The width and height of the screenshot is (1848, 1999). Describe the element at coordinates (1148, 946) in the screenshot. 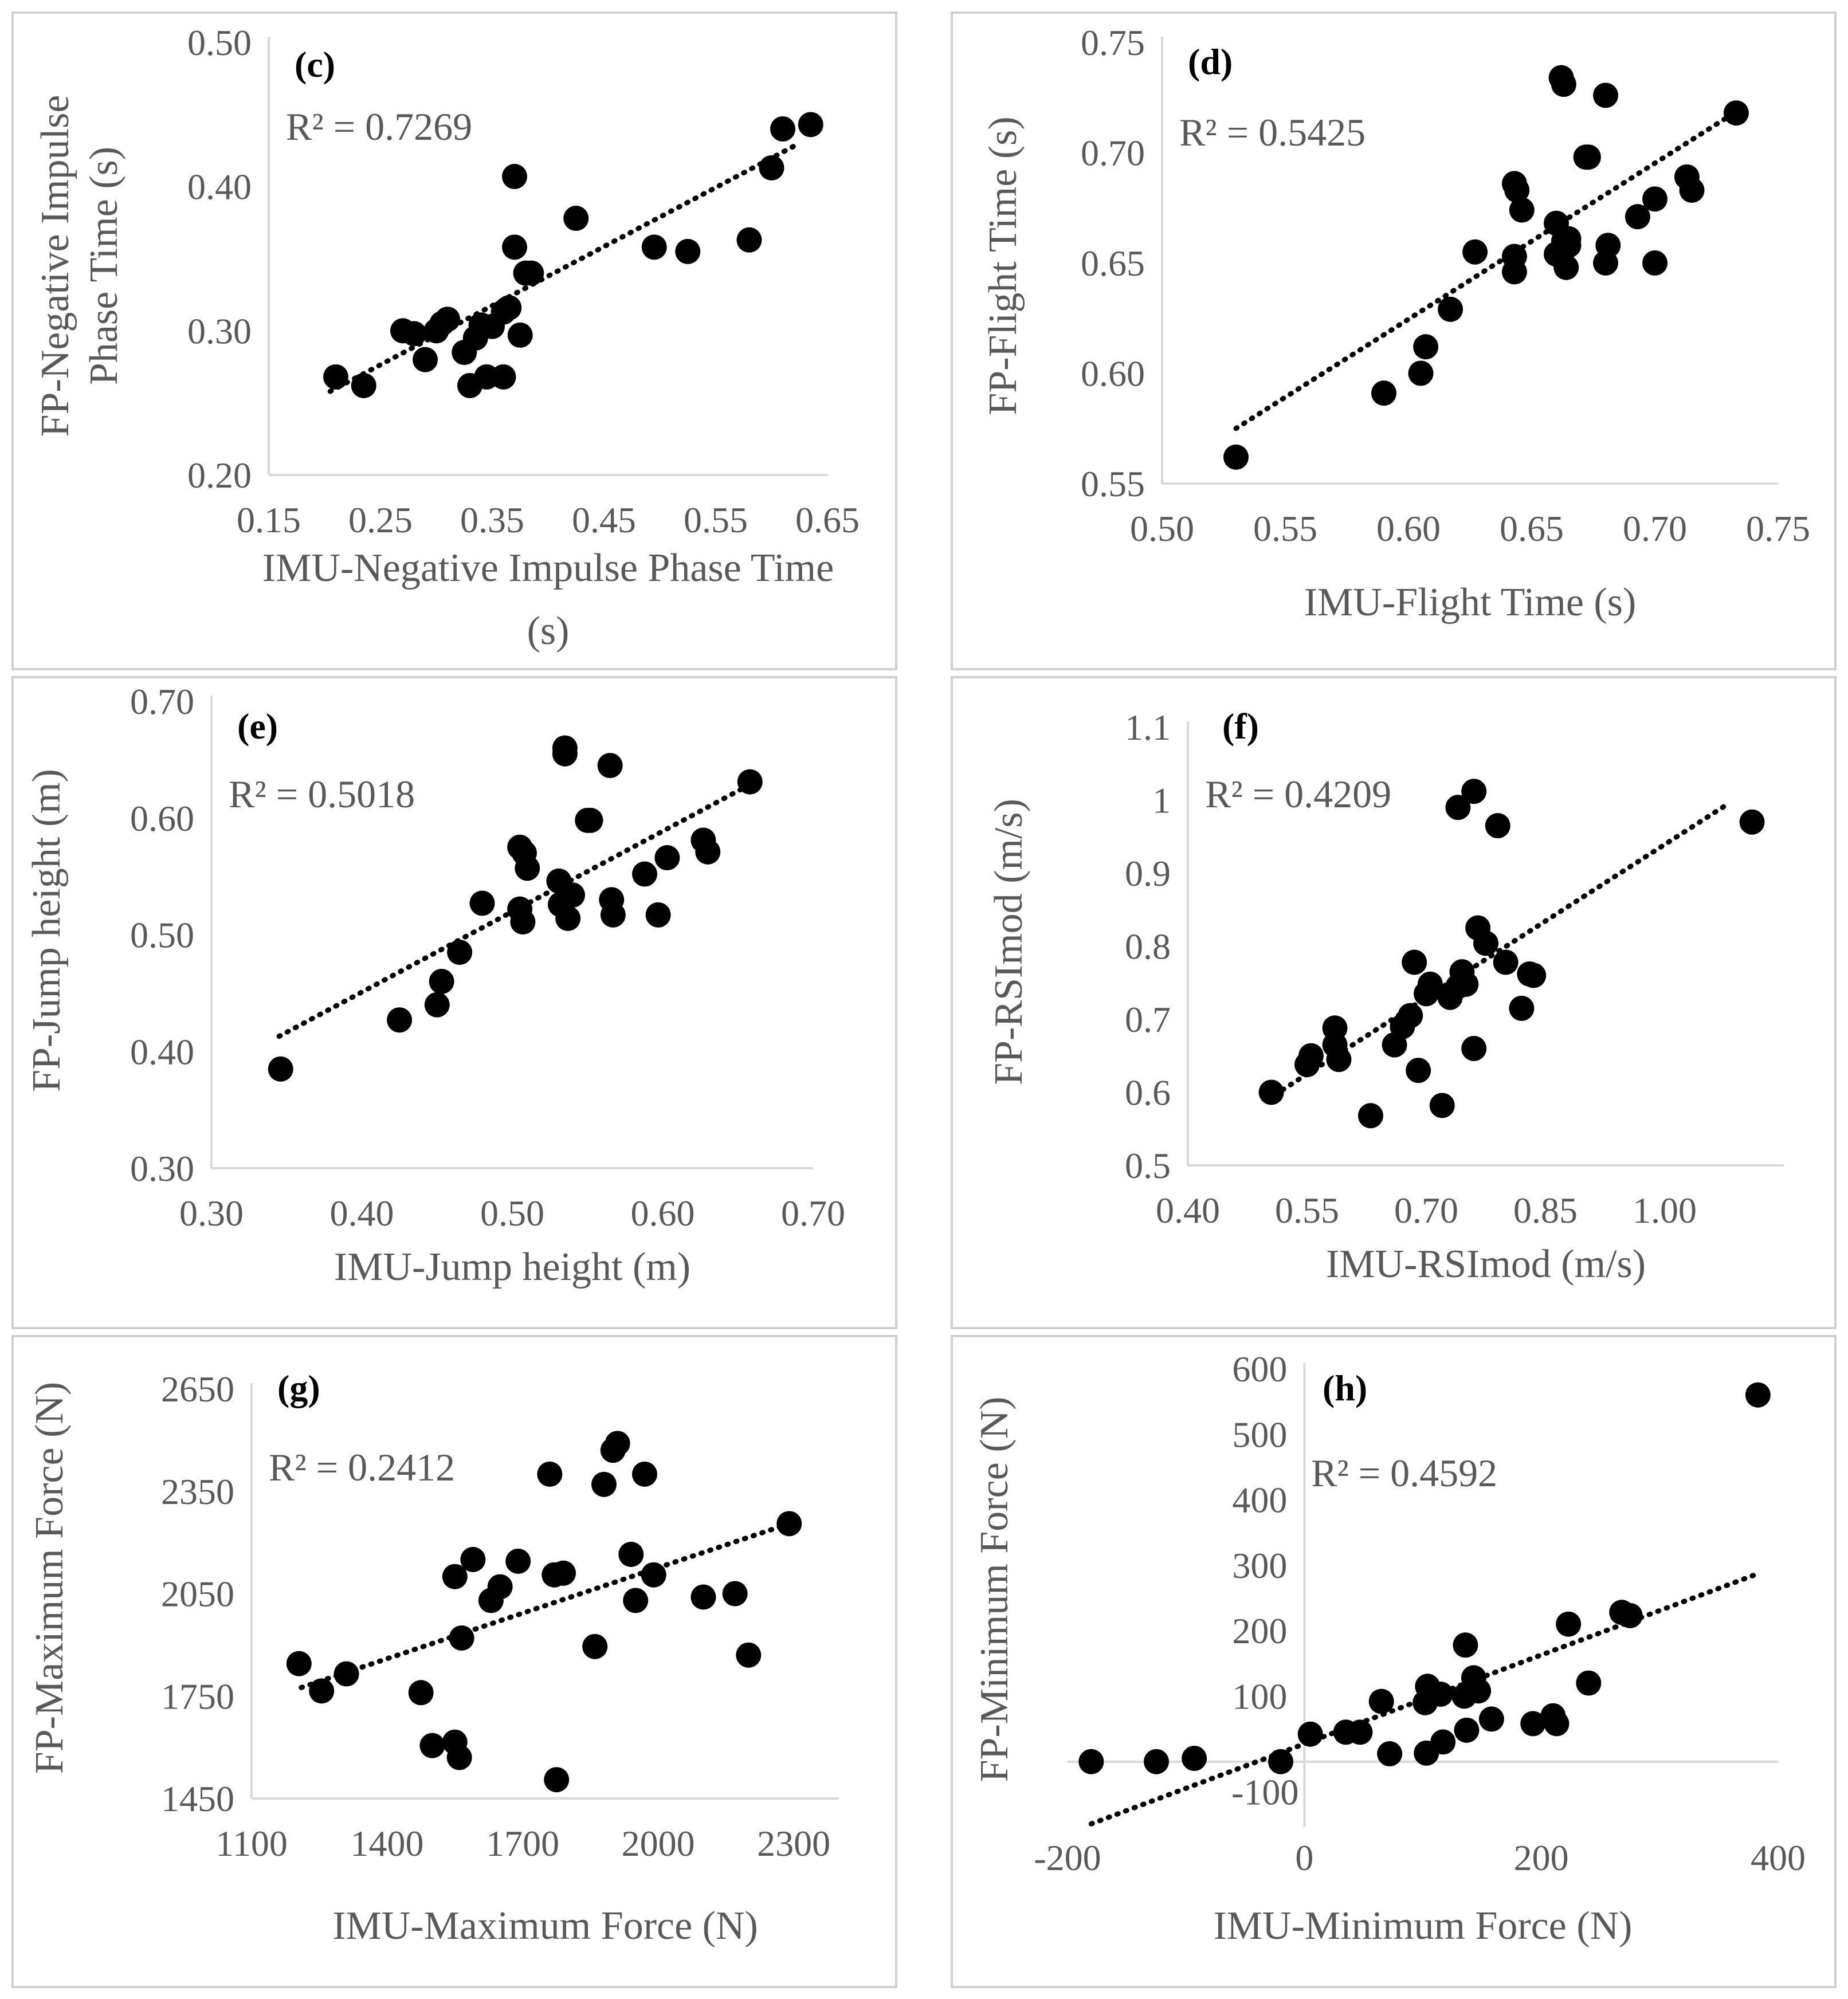

I see `y-tick-label: 0.8` at that location.